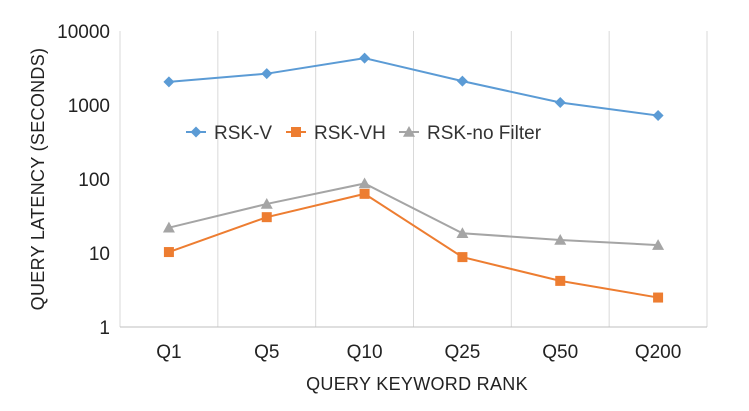 The width and height of the screenshot is (749, 411). I want to click on legend-label: RSK-V, so click(243, 133).